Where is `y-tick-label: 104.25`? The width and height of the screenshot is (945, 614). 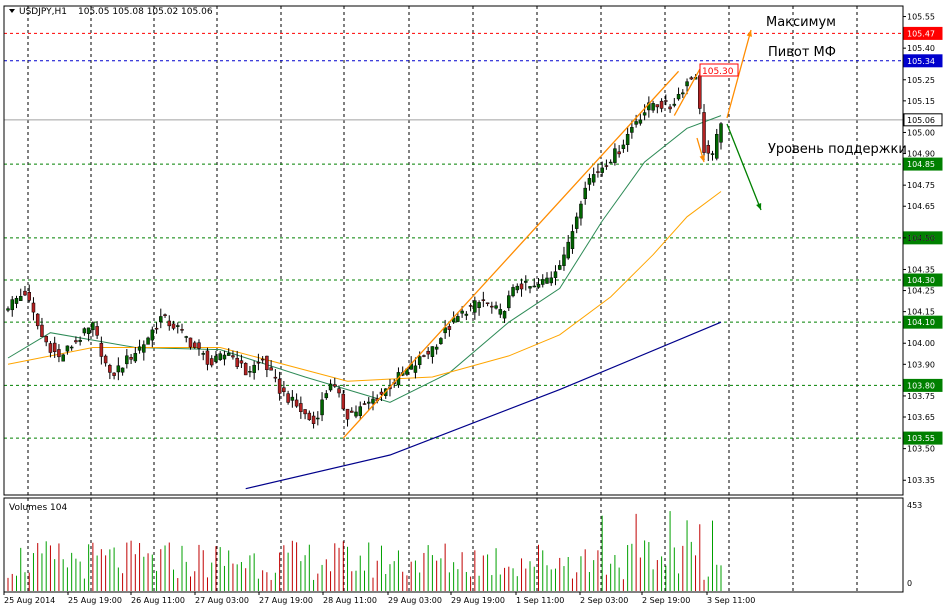 y-tick-label: 104.25 is located at coordinates (921, 291).